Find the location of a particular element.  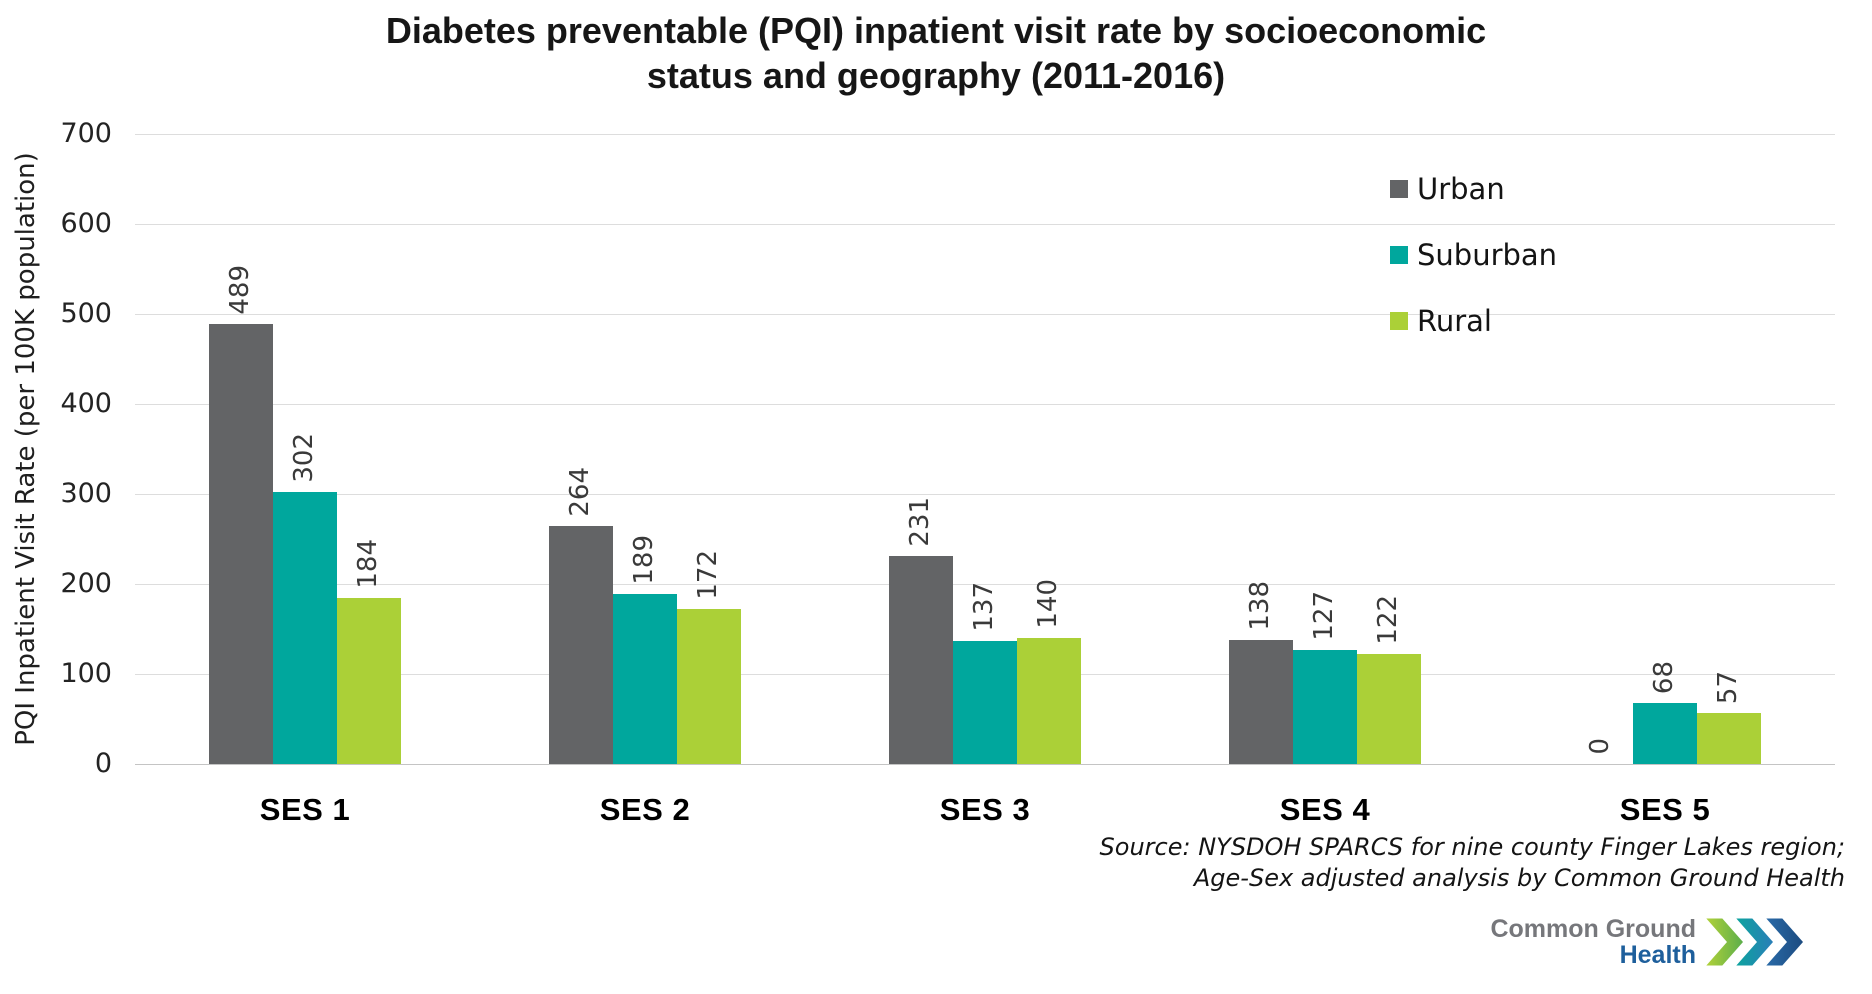

logo-wordmark-line2: Health is located at coordinates (1657, 955).